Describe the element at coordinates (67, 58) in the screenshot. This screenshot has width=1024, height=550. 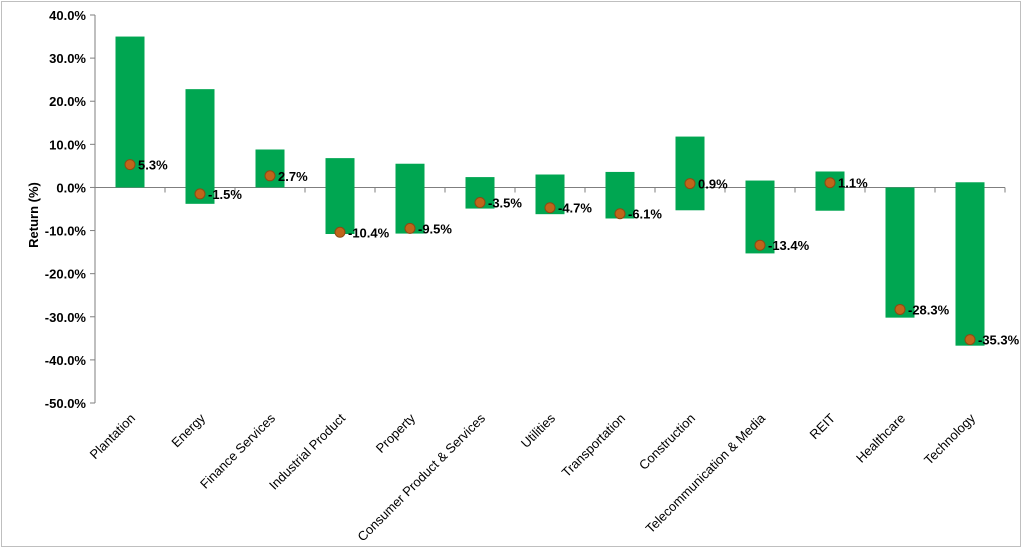
I see `y-tick-label: 30.0%` at that location.